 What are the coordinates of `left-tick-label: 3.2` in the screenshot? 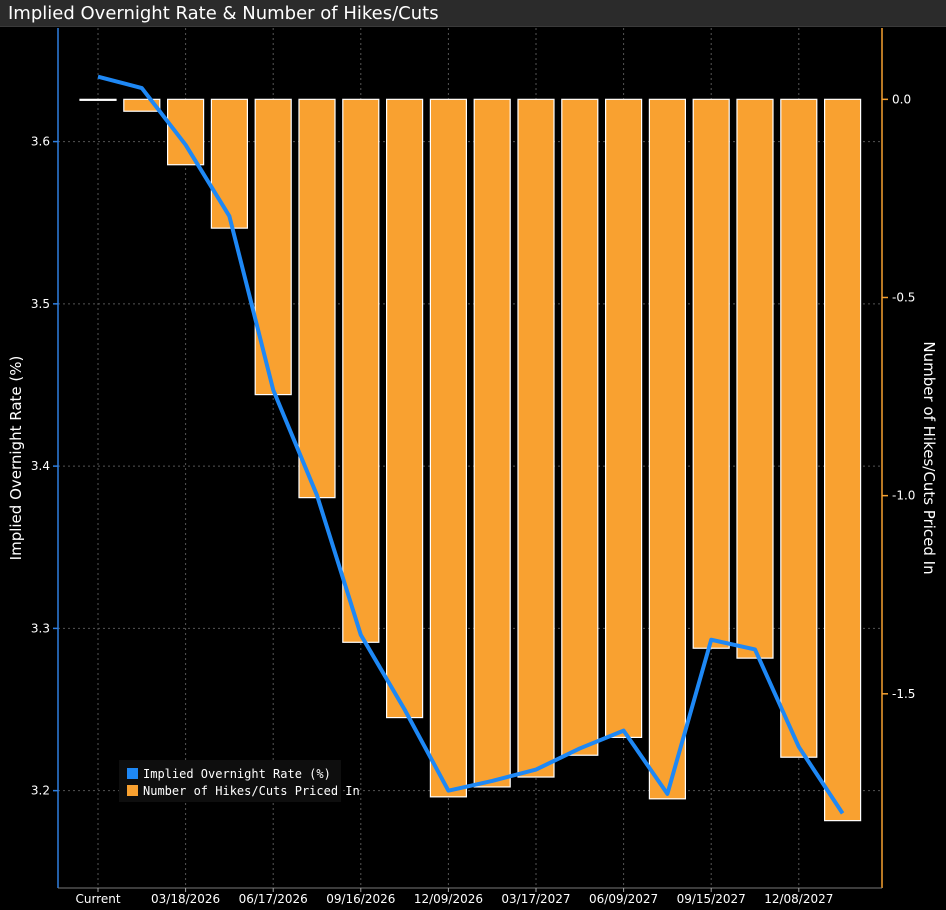 It's located at (40, 791).